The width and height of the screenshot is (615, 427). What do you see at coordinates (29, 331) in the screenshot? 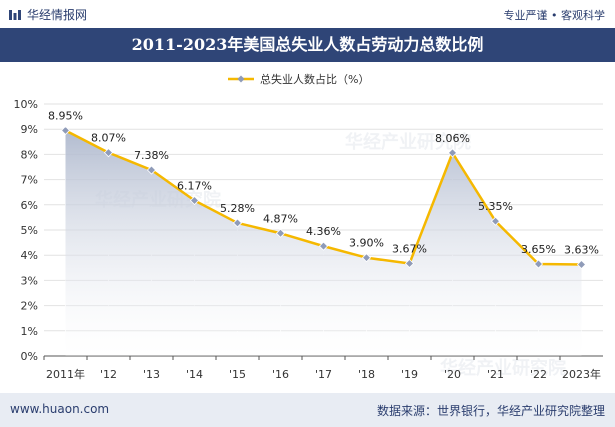
I see `y-tick-label: 1%` at bounding box center [29, 331].